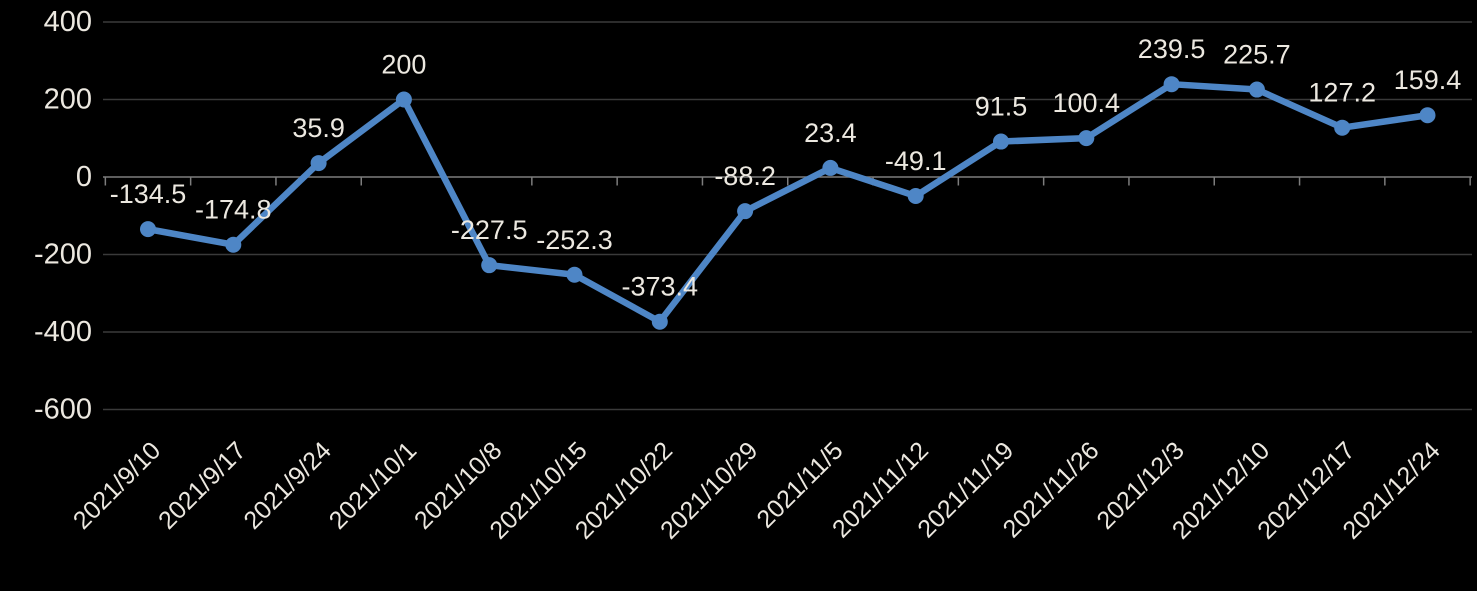 The height and width of the screenshot is (591, 1477). What do you see at coordinates (830, 133) in the screenshot?
I see `data-label: 23.4` at bounding box center [830, 133].